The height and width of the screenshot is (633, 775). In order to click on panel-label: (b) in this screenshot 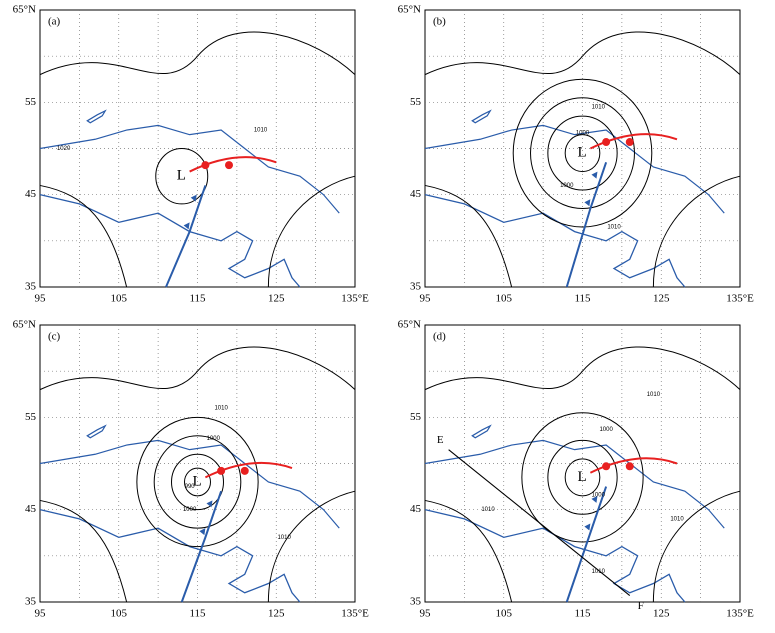, I will do `click(439, 22)`.